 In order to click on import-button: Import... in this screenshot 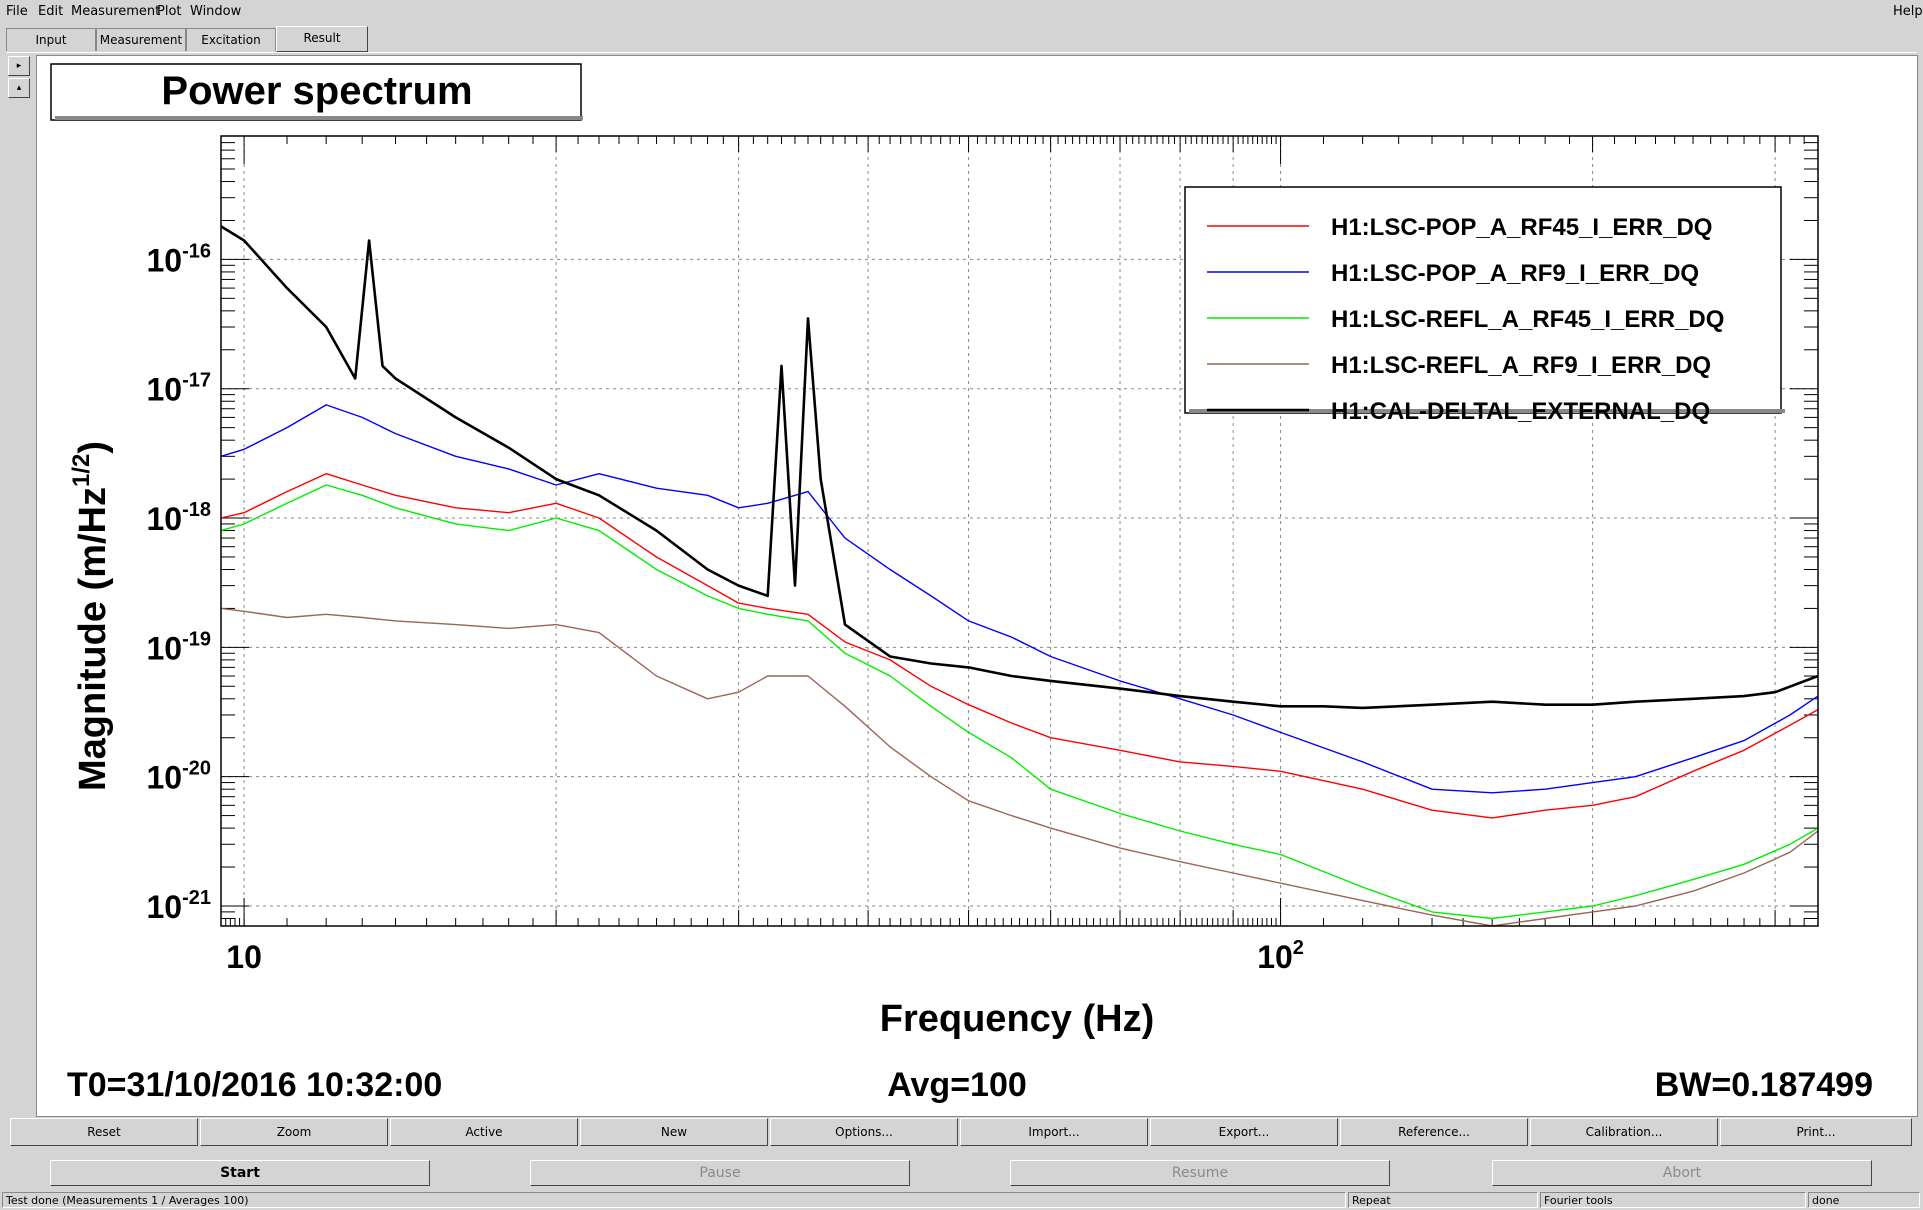, I will do `click(1054, 1132)`.